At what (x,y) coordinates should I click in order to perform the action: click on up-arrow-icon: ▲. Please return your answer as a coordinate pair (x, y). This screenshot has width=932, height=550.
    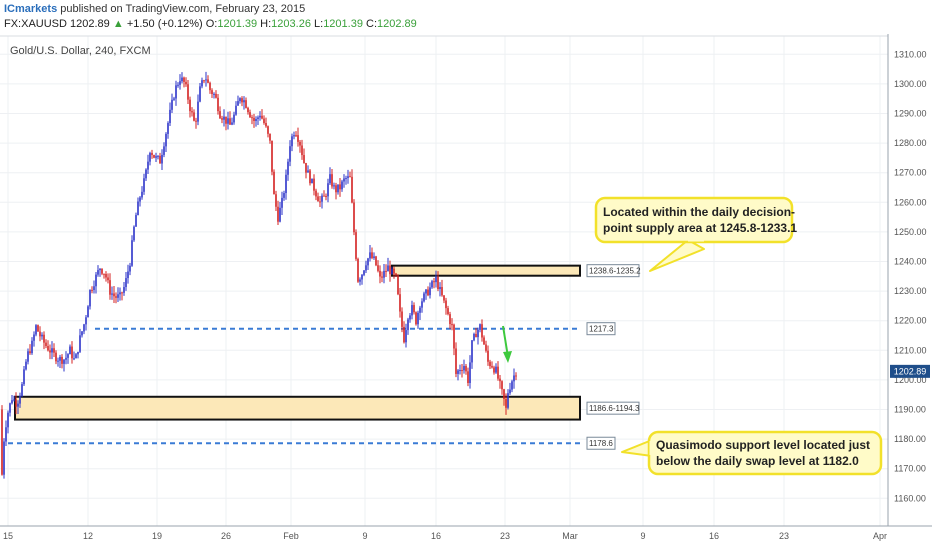
    Looking at the image, I should click on (118, 24).